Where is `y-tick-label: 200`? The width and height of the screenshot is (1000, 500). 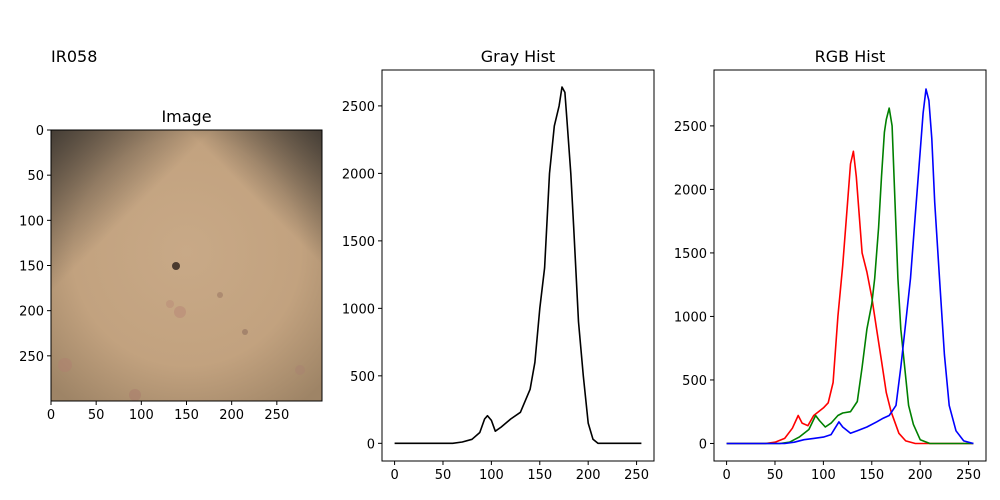
y-tick-label: 200 is located at coordinates (31, 312).